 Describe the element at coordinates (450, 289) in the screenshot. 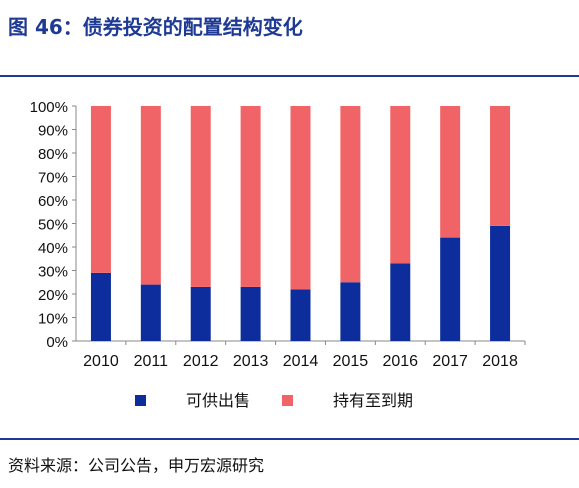

I see `bar-available-for-sale-2017` at that location.